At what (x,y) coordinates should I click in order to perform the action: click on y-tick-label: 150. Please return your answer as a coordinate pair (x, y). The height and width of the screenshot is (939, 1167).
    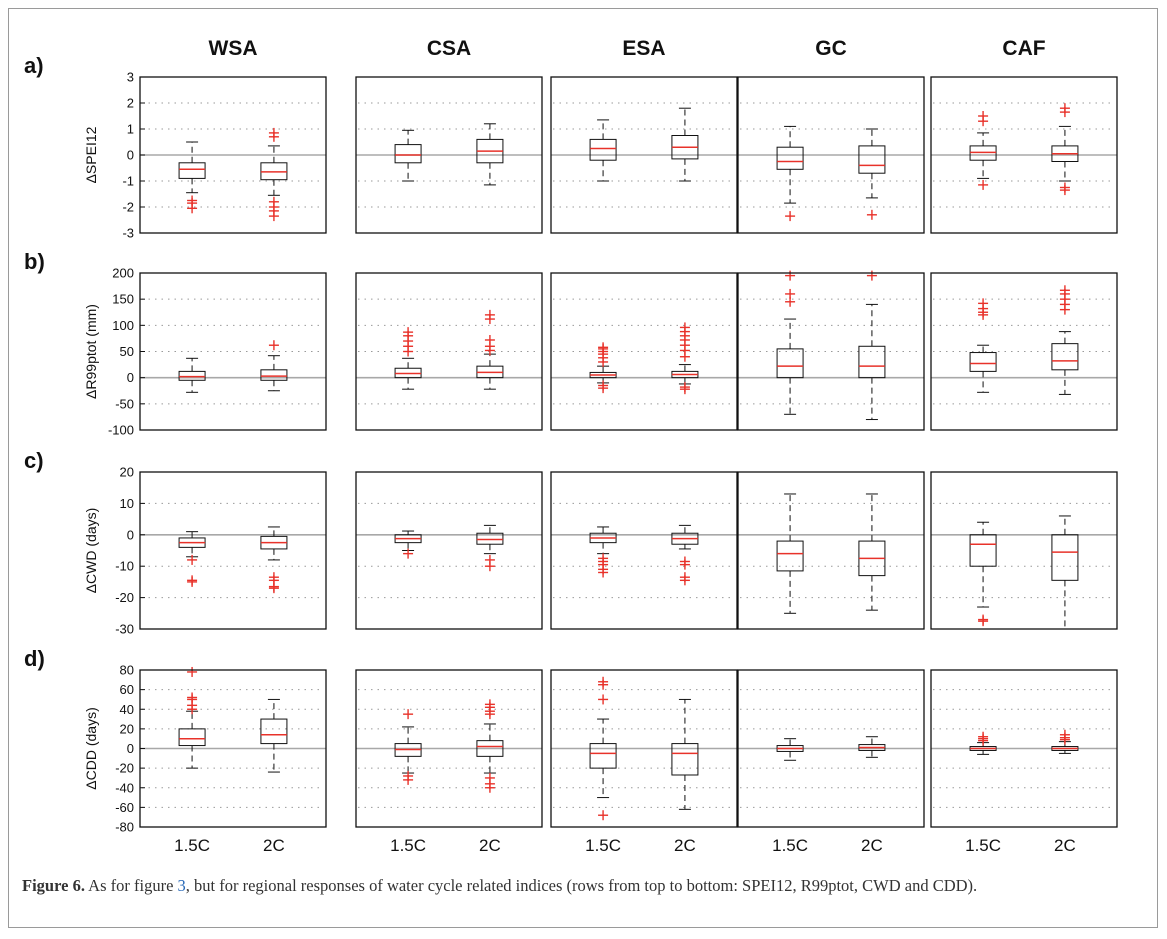
    Looking at the image, I should click on (123, 299).